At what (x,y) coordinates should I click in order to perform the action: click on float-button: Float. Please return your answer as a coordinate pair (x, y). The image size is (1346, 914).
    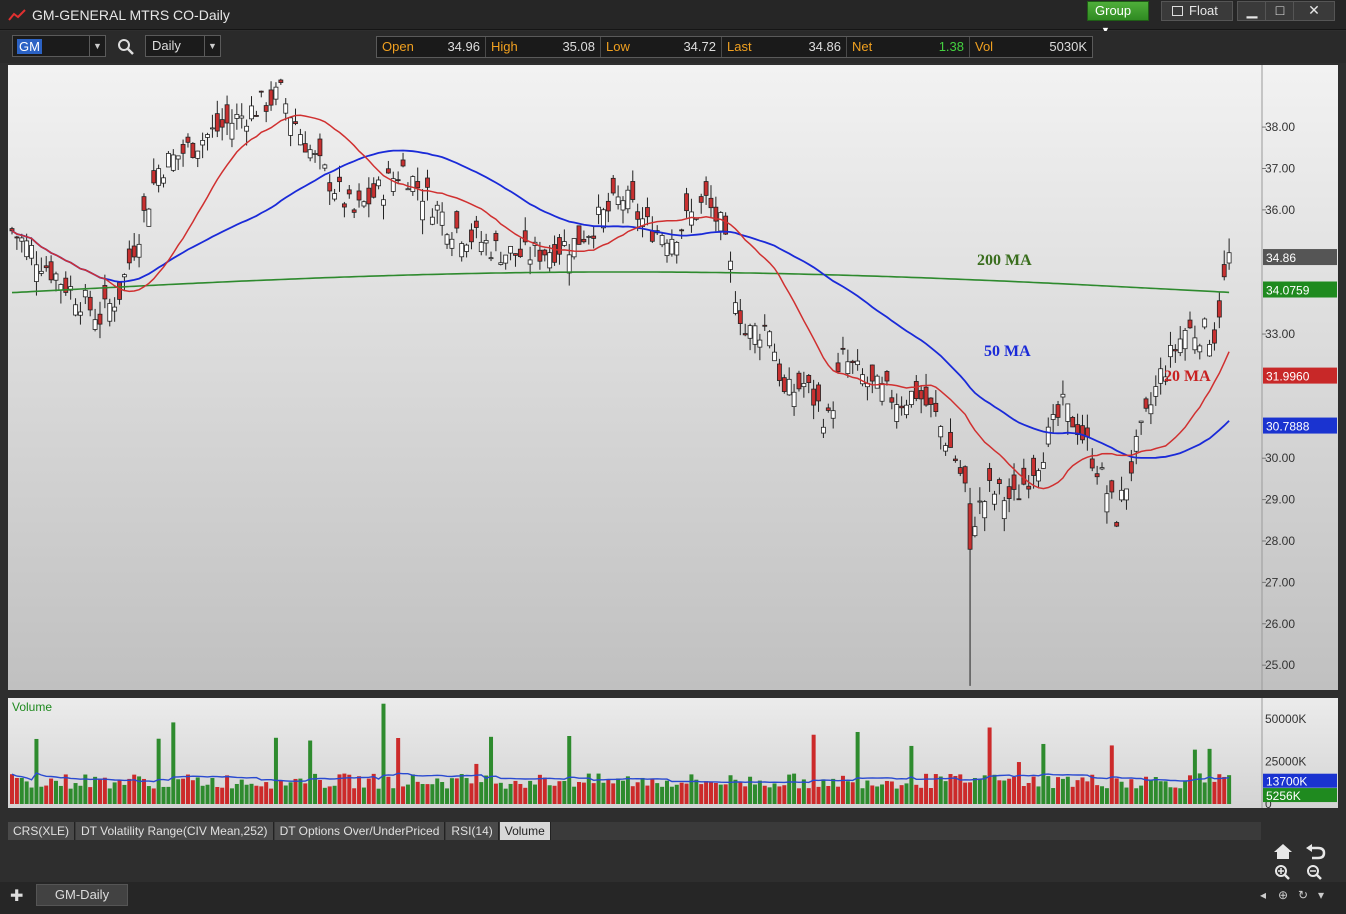
    Looking at the image, I should click on (1197, 11).